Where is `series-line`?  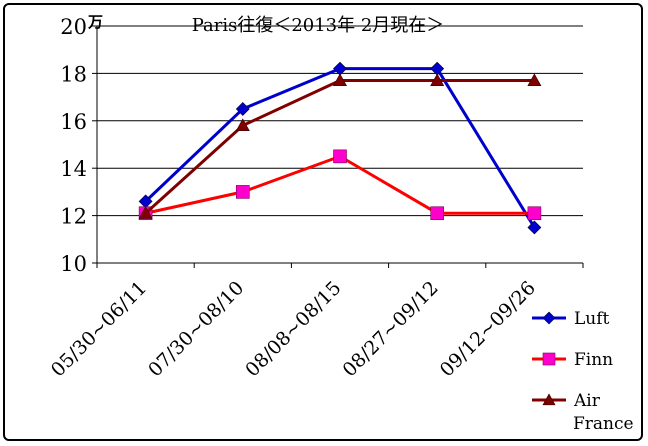 series-line is located at coordinates (340, 184).